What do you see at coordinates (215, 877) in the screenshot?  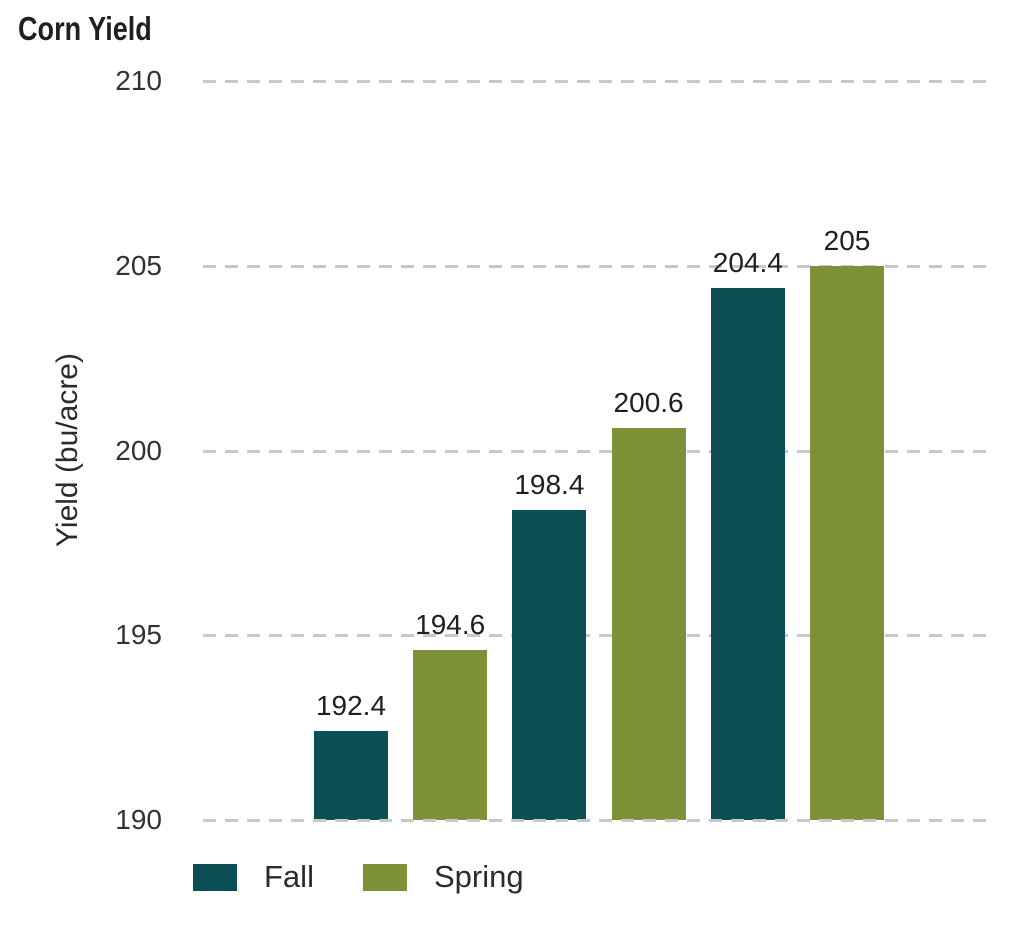 I see `legend-swatch-fall` at bounding box center [215, 877].